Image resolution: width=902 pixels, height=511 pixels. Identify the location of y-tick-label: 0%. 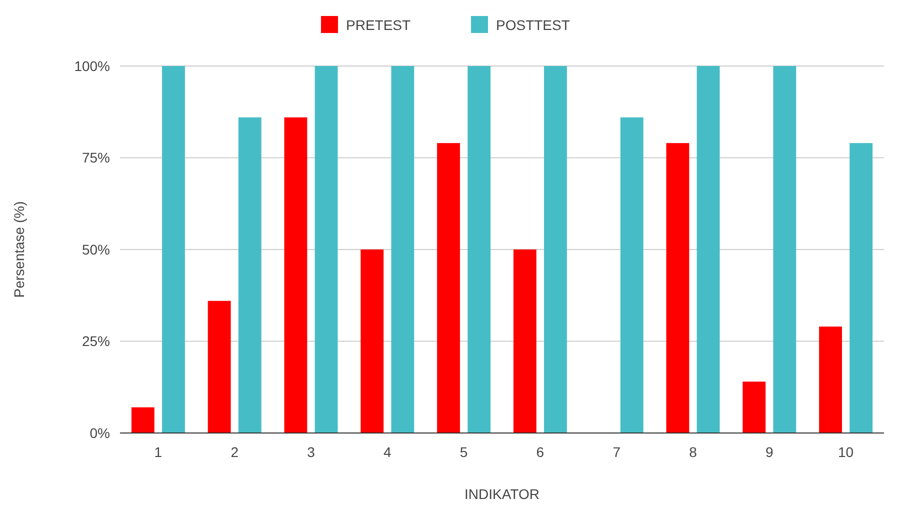
(100, 432).